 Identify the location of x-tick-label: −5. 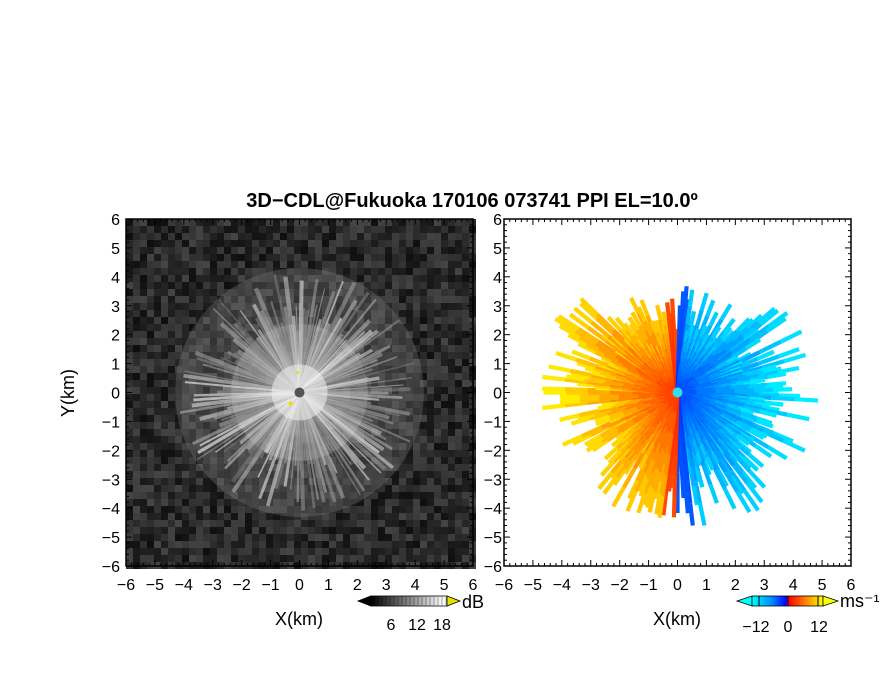
(533, 585).